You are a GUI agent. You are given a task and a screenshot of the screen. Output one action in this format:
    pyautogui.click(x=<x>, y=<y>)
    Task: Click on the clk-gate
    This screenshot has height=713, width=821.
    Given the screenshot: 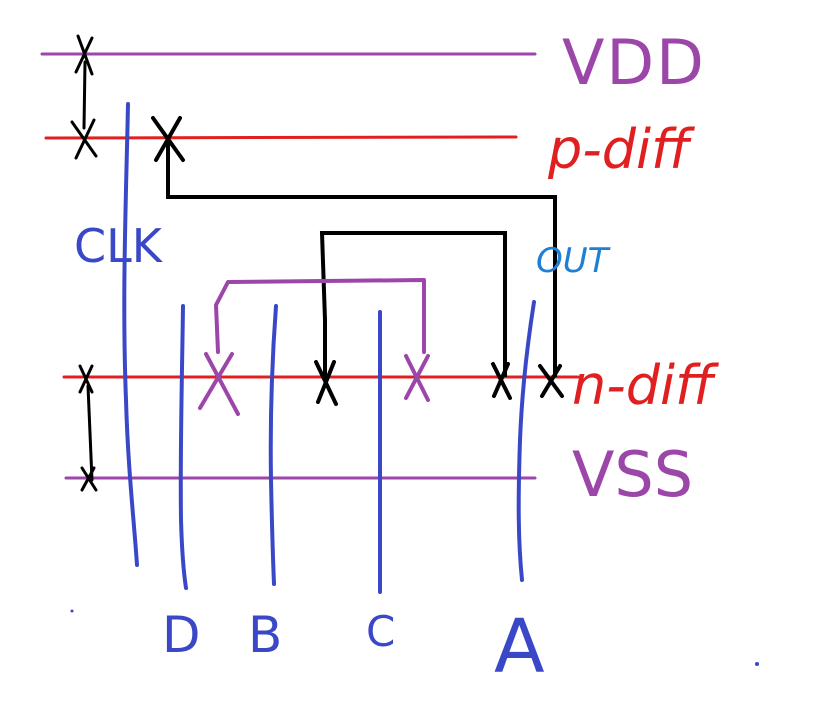 What is the action you would take?
    pyautogui.click(x=130, y=334)
    